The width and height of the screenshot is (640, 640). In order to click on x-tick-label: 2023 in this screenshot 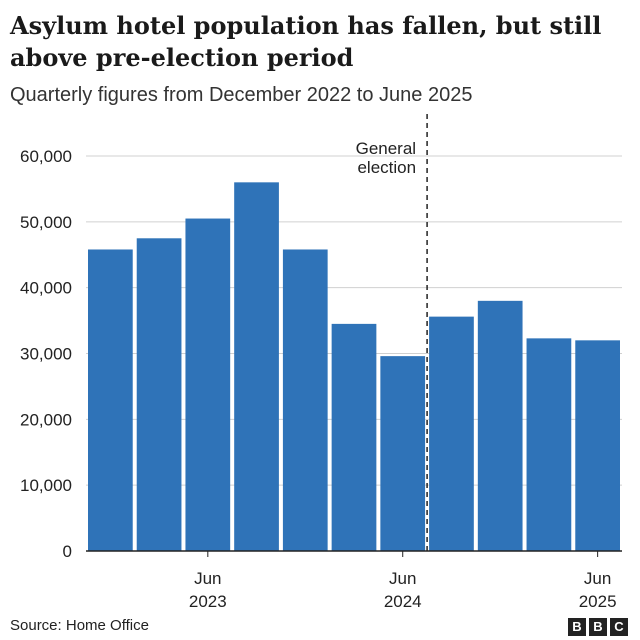, I will do `click(208, 601)`.